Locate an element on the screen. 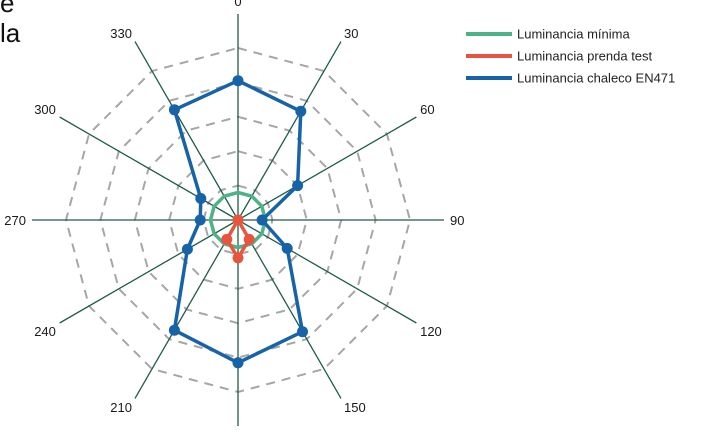 This screenshot has width=716, height=432. angle-label: 210 is located at coordinates (121, 407).